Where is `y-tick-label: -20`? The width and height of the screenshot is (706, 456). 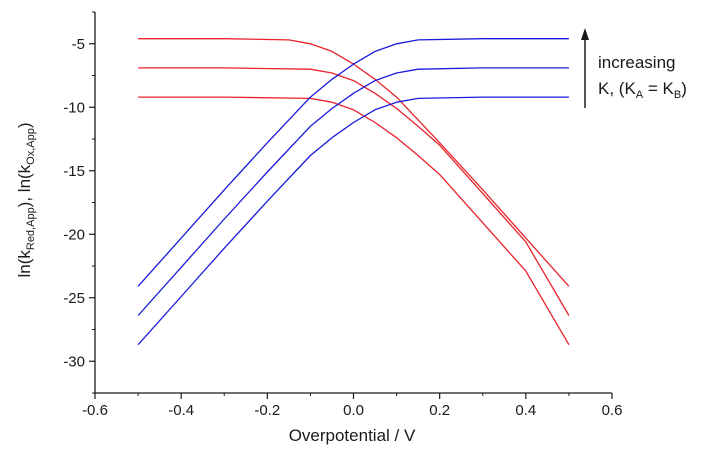 y-tick-label: -20 is located at coordinates (74, 234).